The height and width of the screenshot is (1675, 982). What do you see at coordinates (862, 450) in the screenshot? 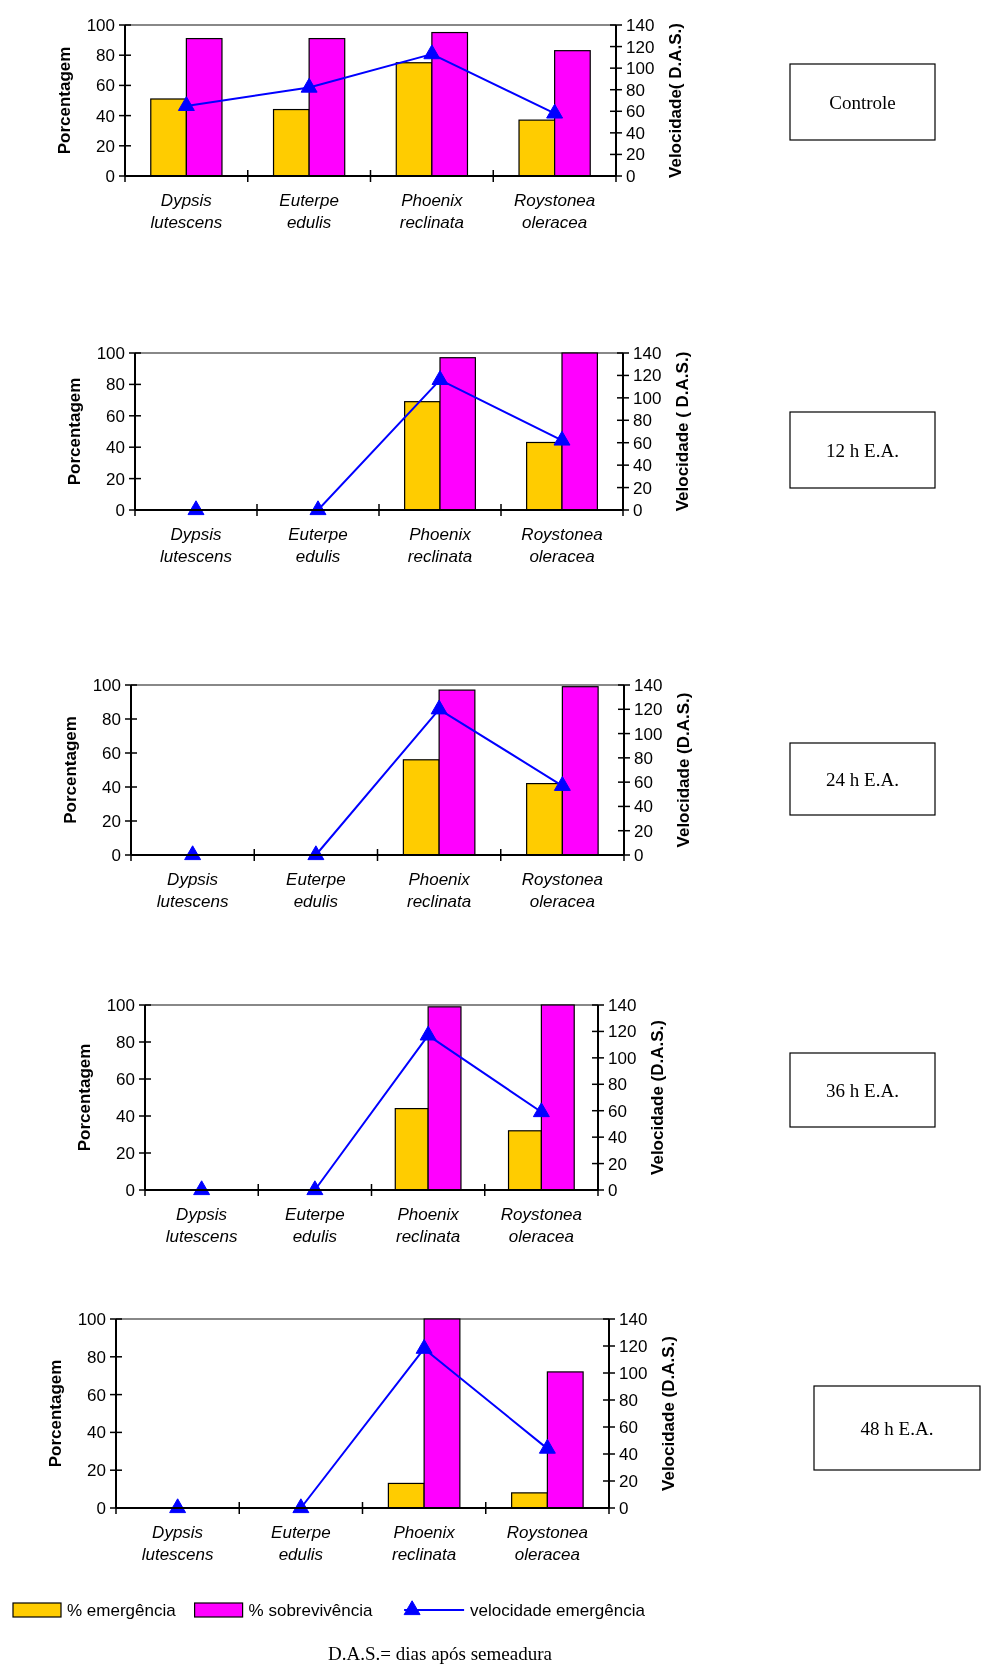
I see `text: 12 h E.A.` at bounding box center [862, 450].